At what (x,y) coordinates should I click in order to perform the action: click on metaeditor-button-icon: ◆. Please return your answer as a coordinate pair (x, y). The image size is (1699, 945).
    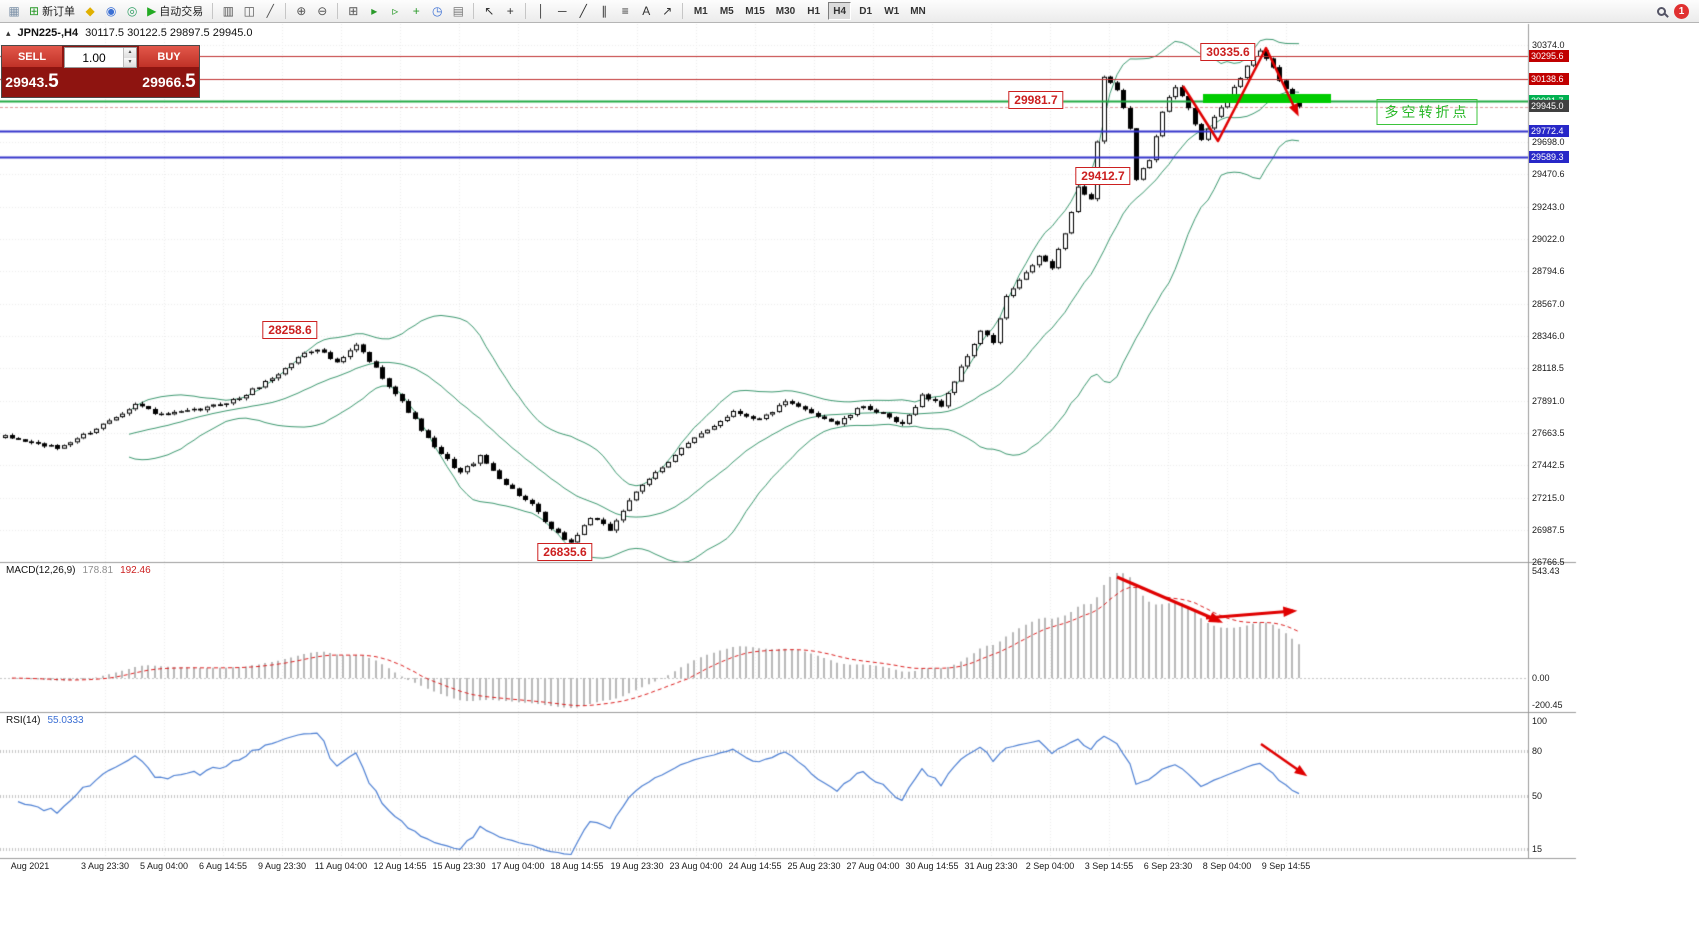
    Looking at the image, I should click on (90, 11).